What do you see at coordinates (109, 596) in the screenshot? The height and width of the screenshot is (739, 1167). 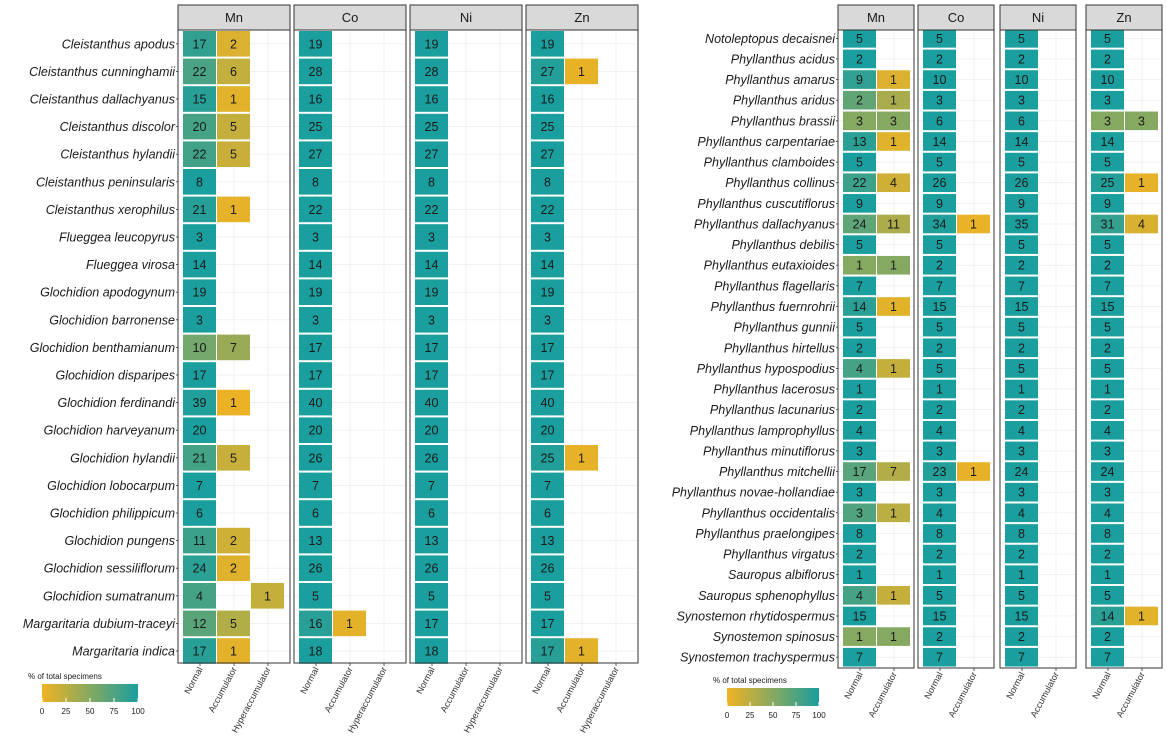 I see `species-label: Glochidion sumatranum` at bounding box center [109, 596].